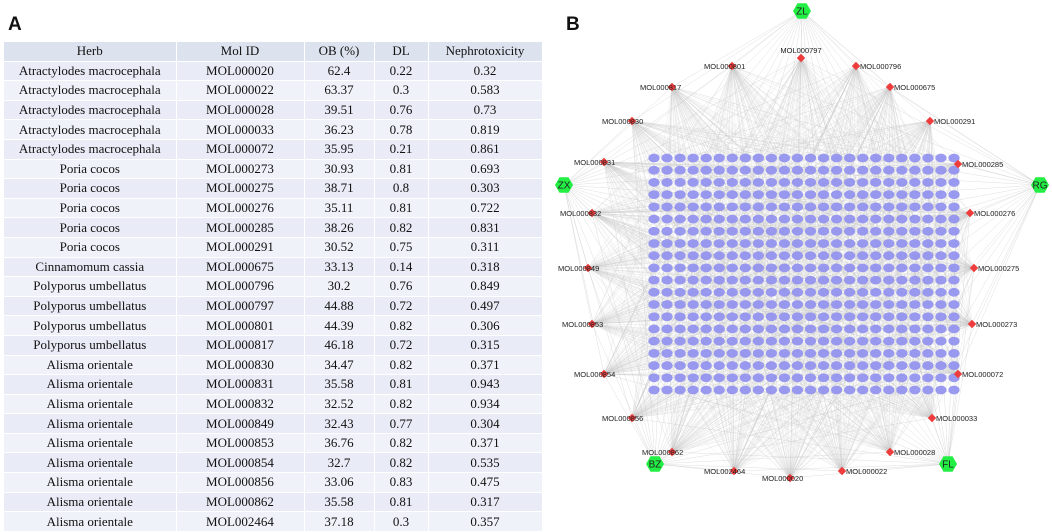  What do you see at coordinates (339, 149) in the screenshot?
I see `cell-ob: 35.95` at bounding box center [339, 149].